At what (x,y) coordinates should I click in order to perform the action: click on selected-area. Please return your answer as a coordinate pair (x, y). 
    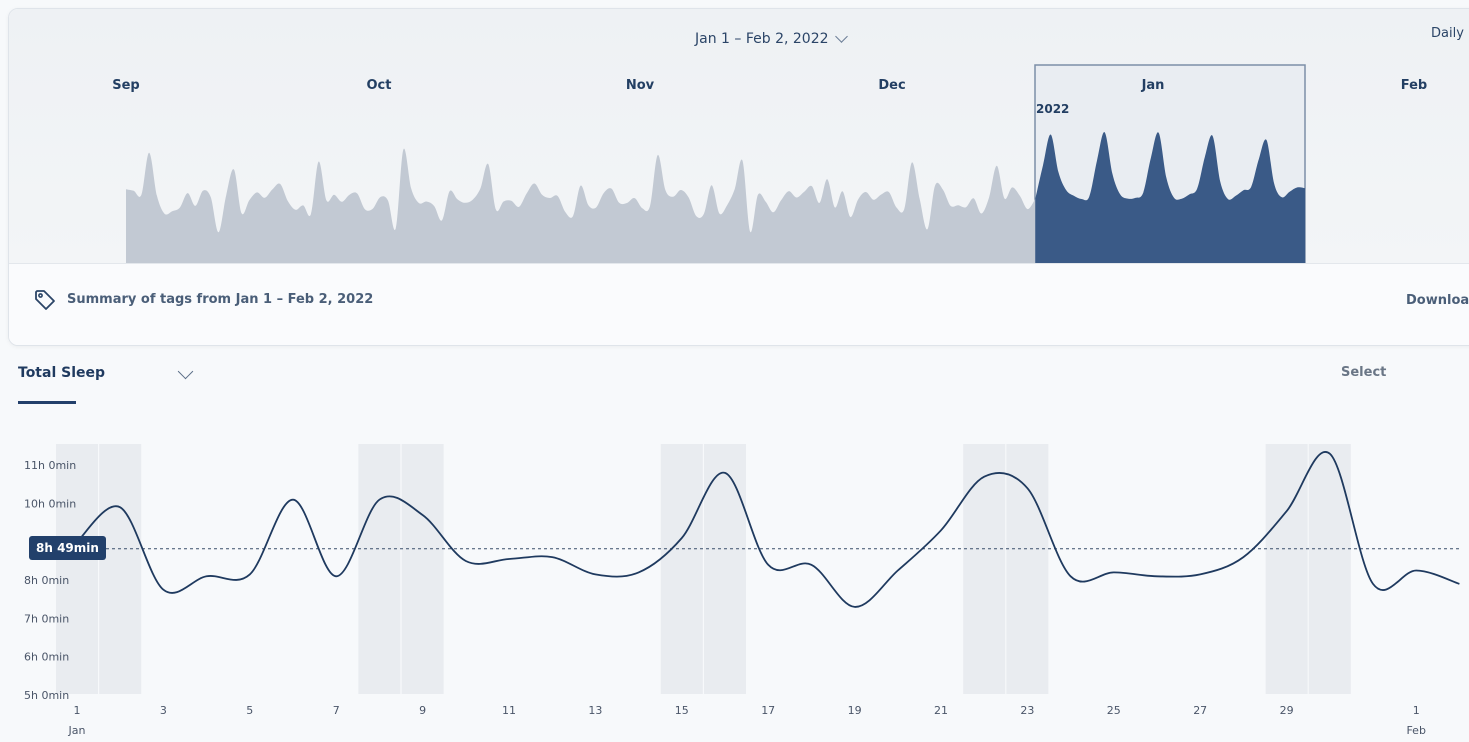
    Looking at the image, I should click on (1170, 197).